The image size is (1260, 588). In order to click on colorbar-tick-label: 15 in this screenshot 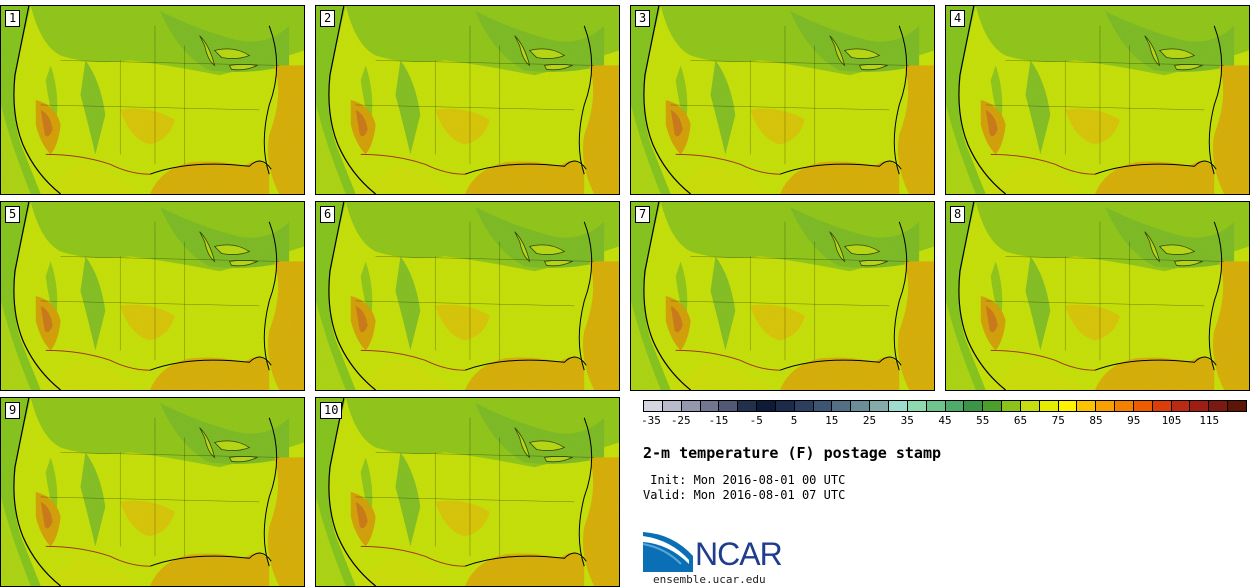, I will do `click(832, 420)`.